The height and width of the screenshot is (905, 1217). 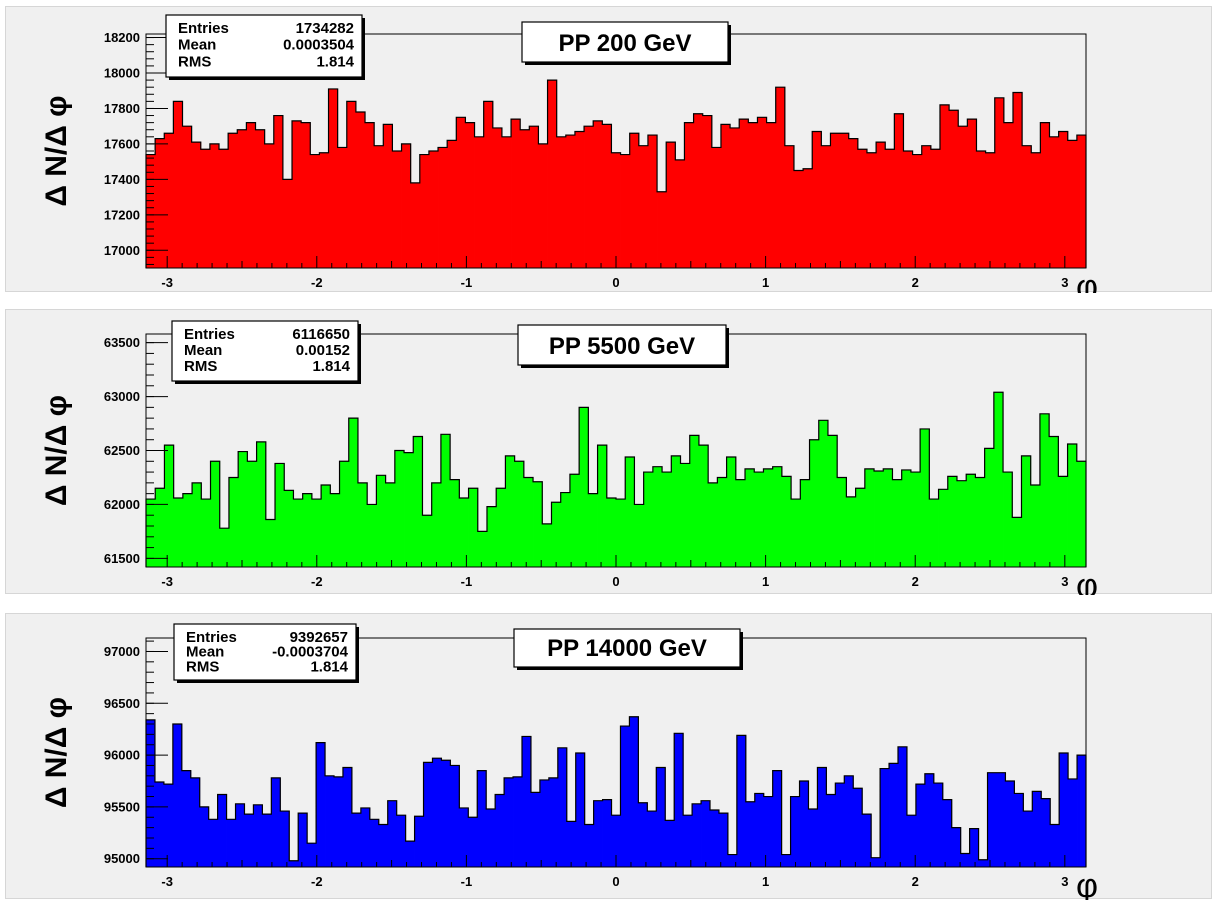 What do you see at coordinates (615, 581) in the screenshot?
I see `x-tick-label: 0` at bounding box center [615, 581].